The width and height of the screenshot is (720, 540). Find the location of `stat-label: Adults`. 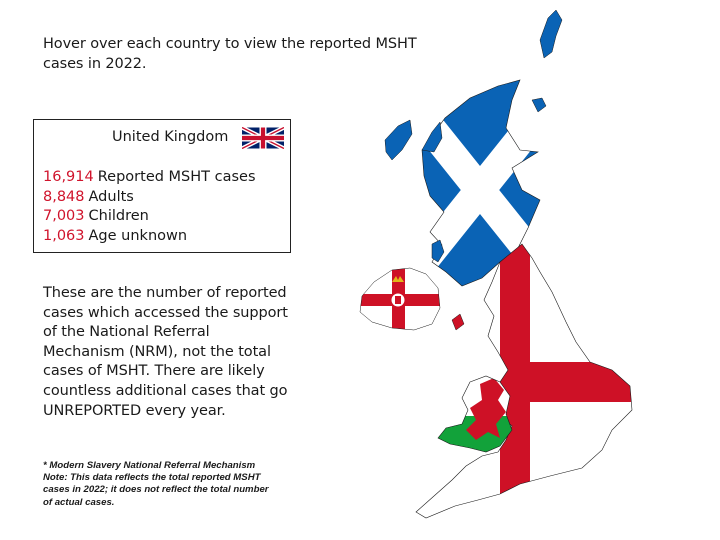

stat-label: Adults is located at coordinates (111, 196).